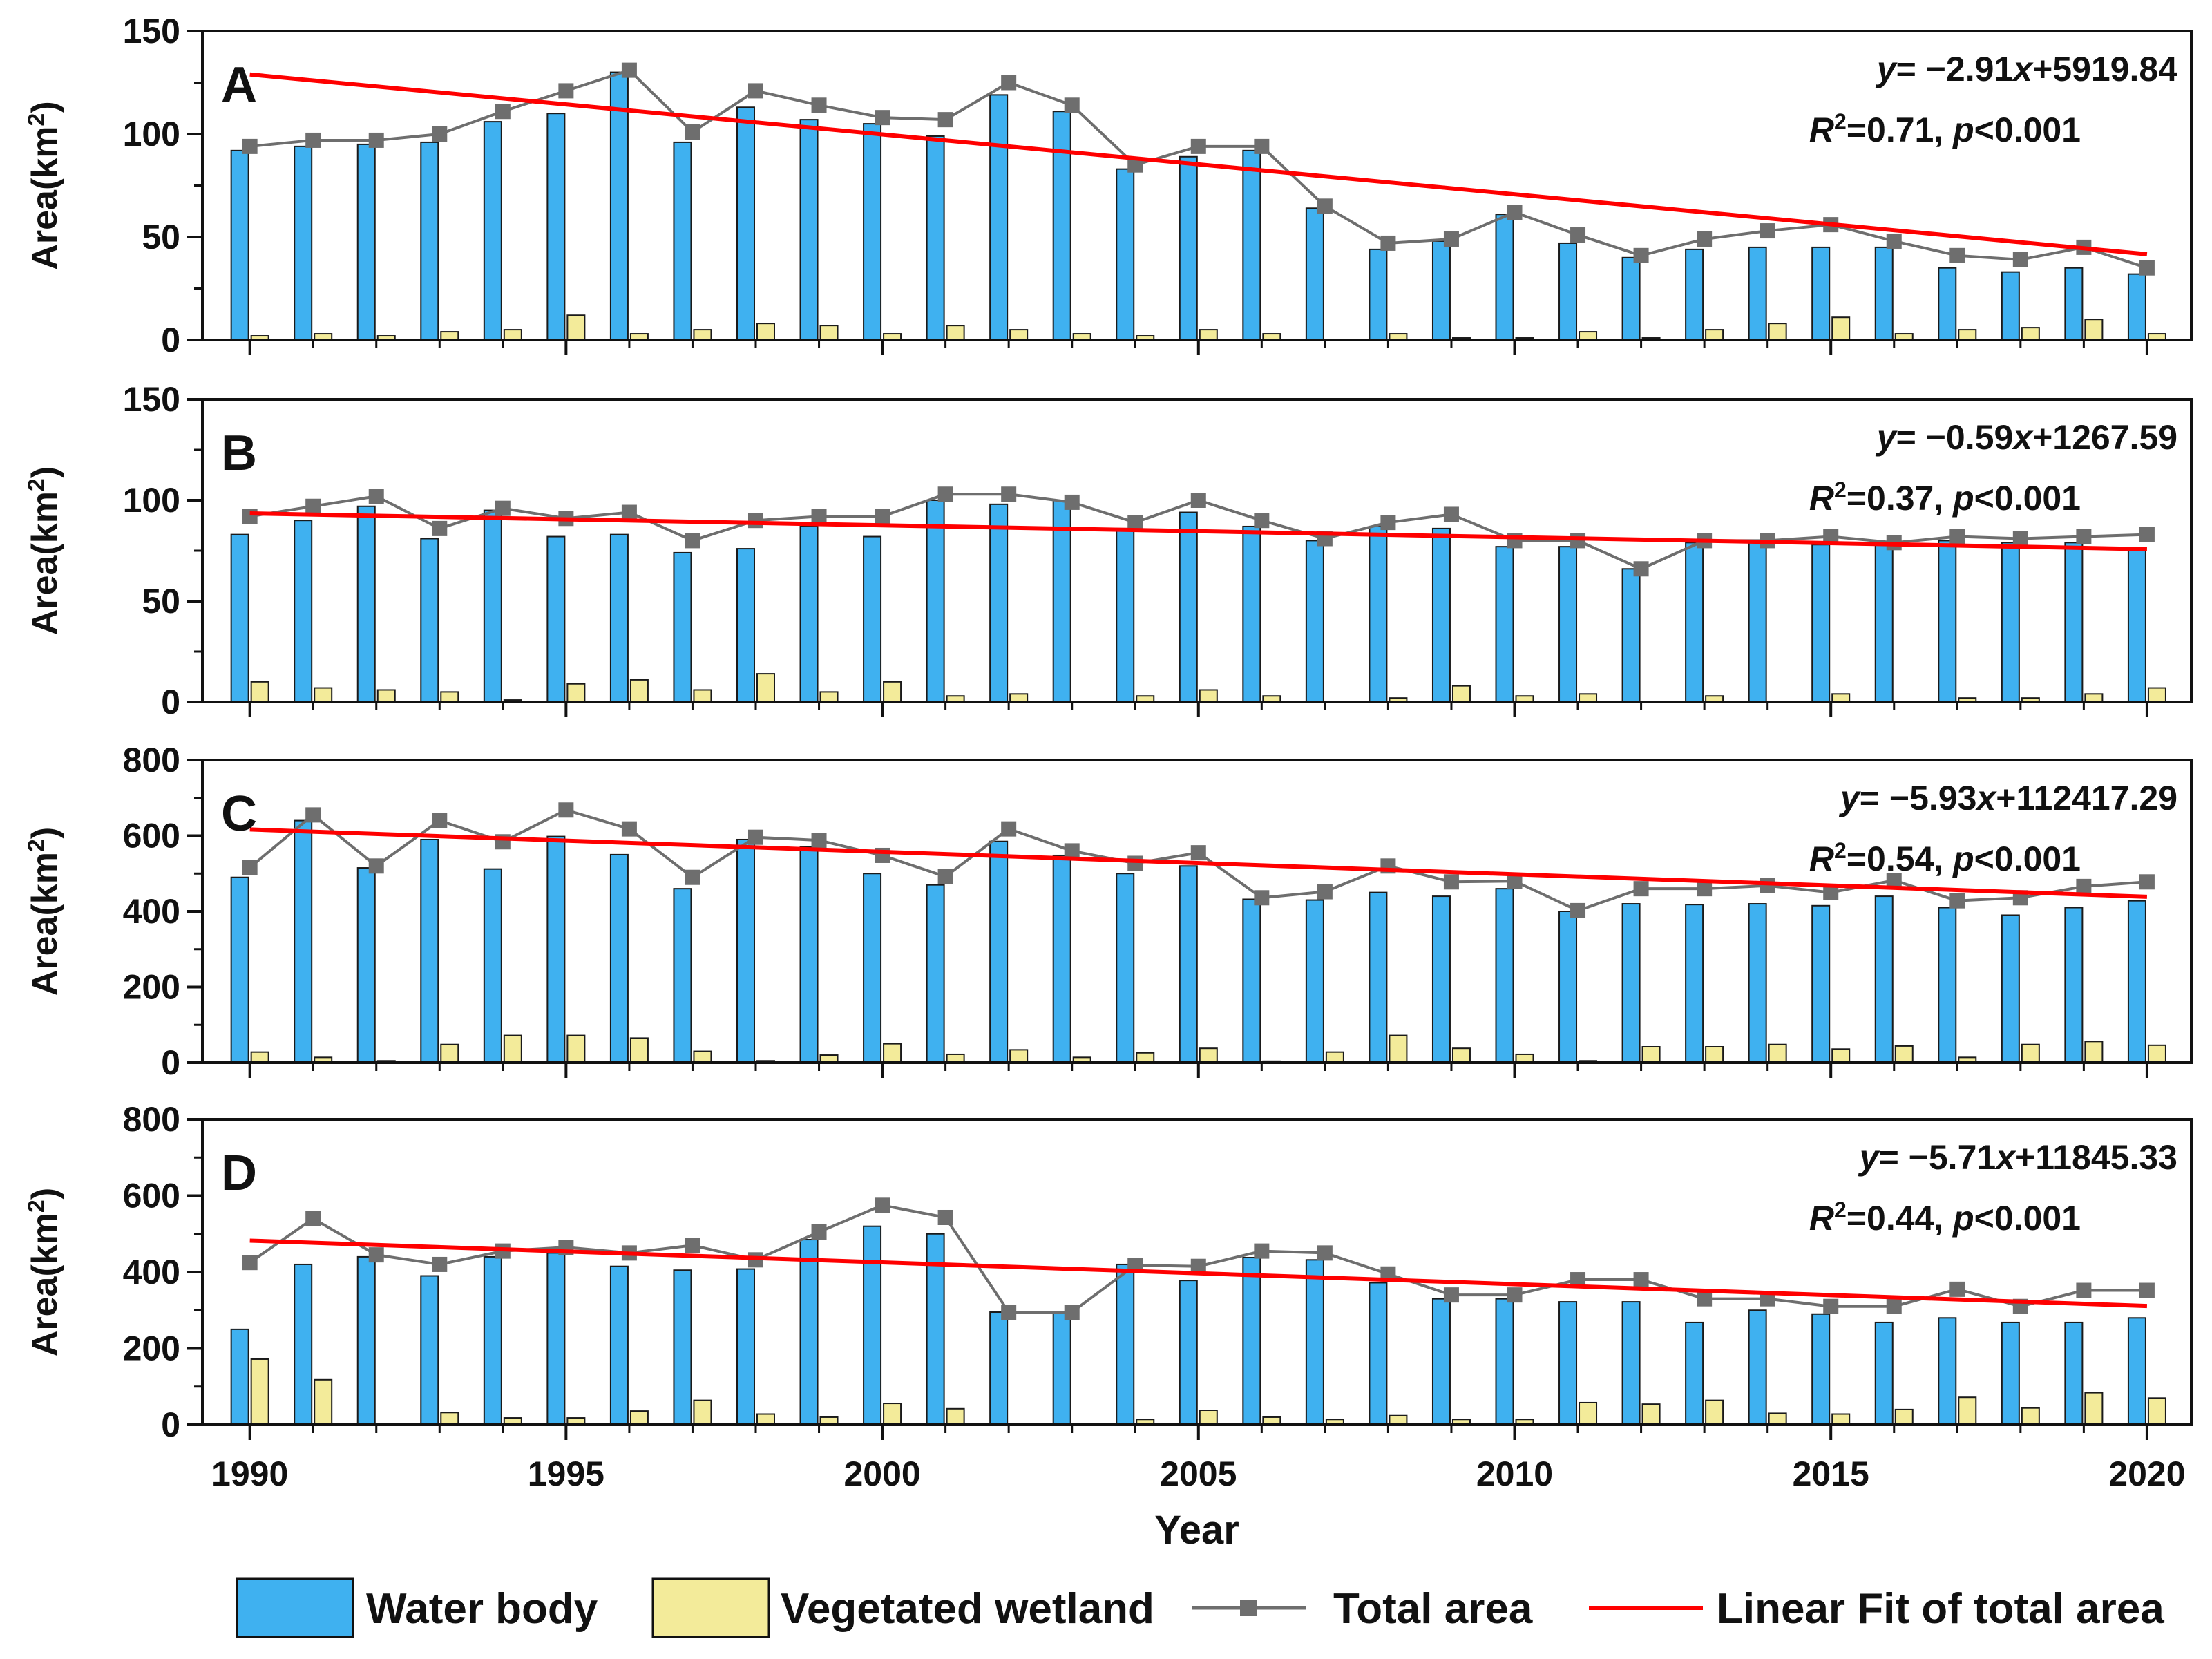 The height and width of the screenshot is (1659, 2212). I want to click on eq-intercept: +112417.29, so click(2086, 798).